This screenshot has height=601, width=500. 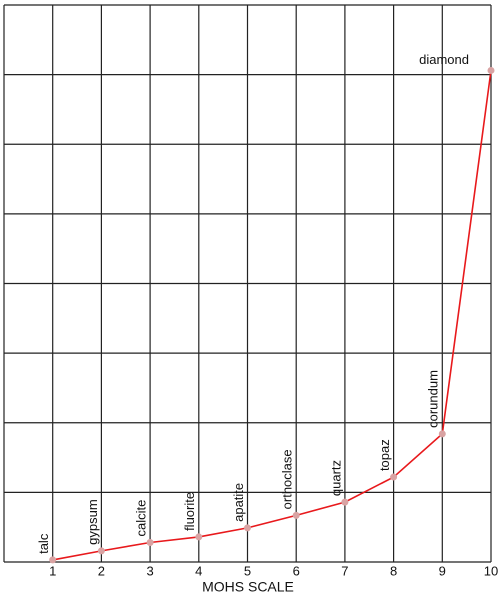 What do you see at coordinates (296, 570) in the screenshot?
I see `x-tick-label: 6` at bounding box center [296, 570].